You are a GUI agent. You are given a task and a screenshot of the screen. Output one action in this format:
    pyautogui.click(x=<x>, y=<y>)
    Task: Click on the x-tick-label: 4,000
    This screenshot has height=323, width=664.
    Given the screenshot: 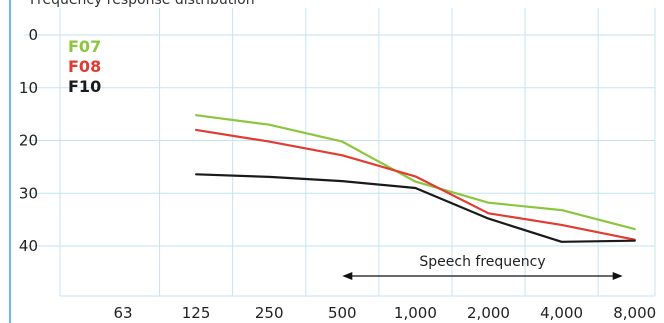 What is the action you would take?
    pyautogui.click(x=561, y=313)
    